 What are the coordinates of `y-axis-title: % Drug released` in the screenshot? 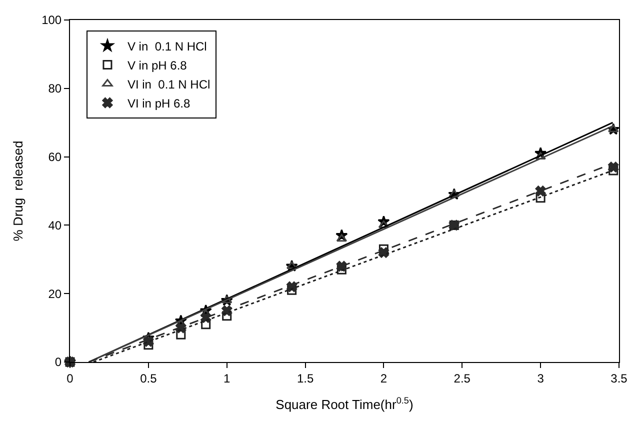 It's located at (18, 191).